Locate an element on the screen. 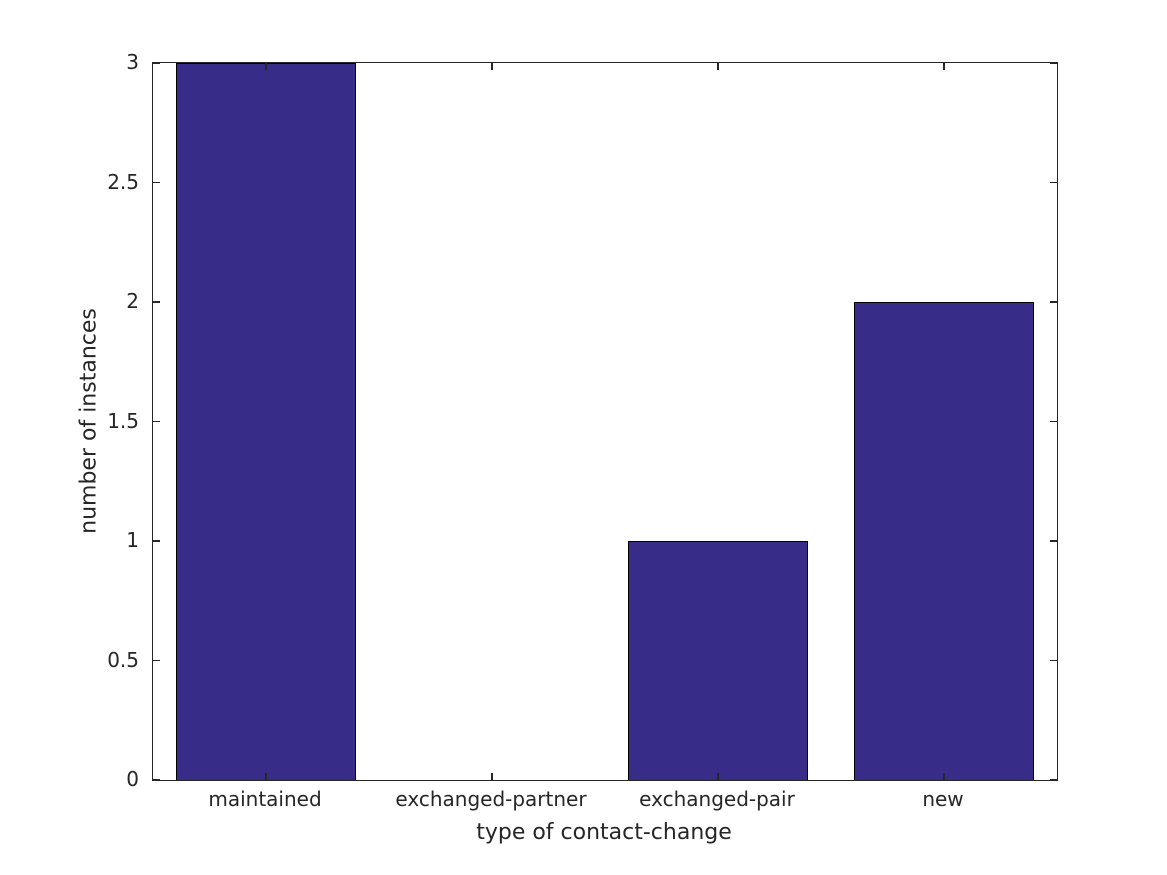 The width and height of the screenshot is (1167, 875). bar-maintained is located at coordinates (266, 421).